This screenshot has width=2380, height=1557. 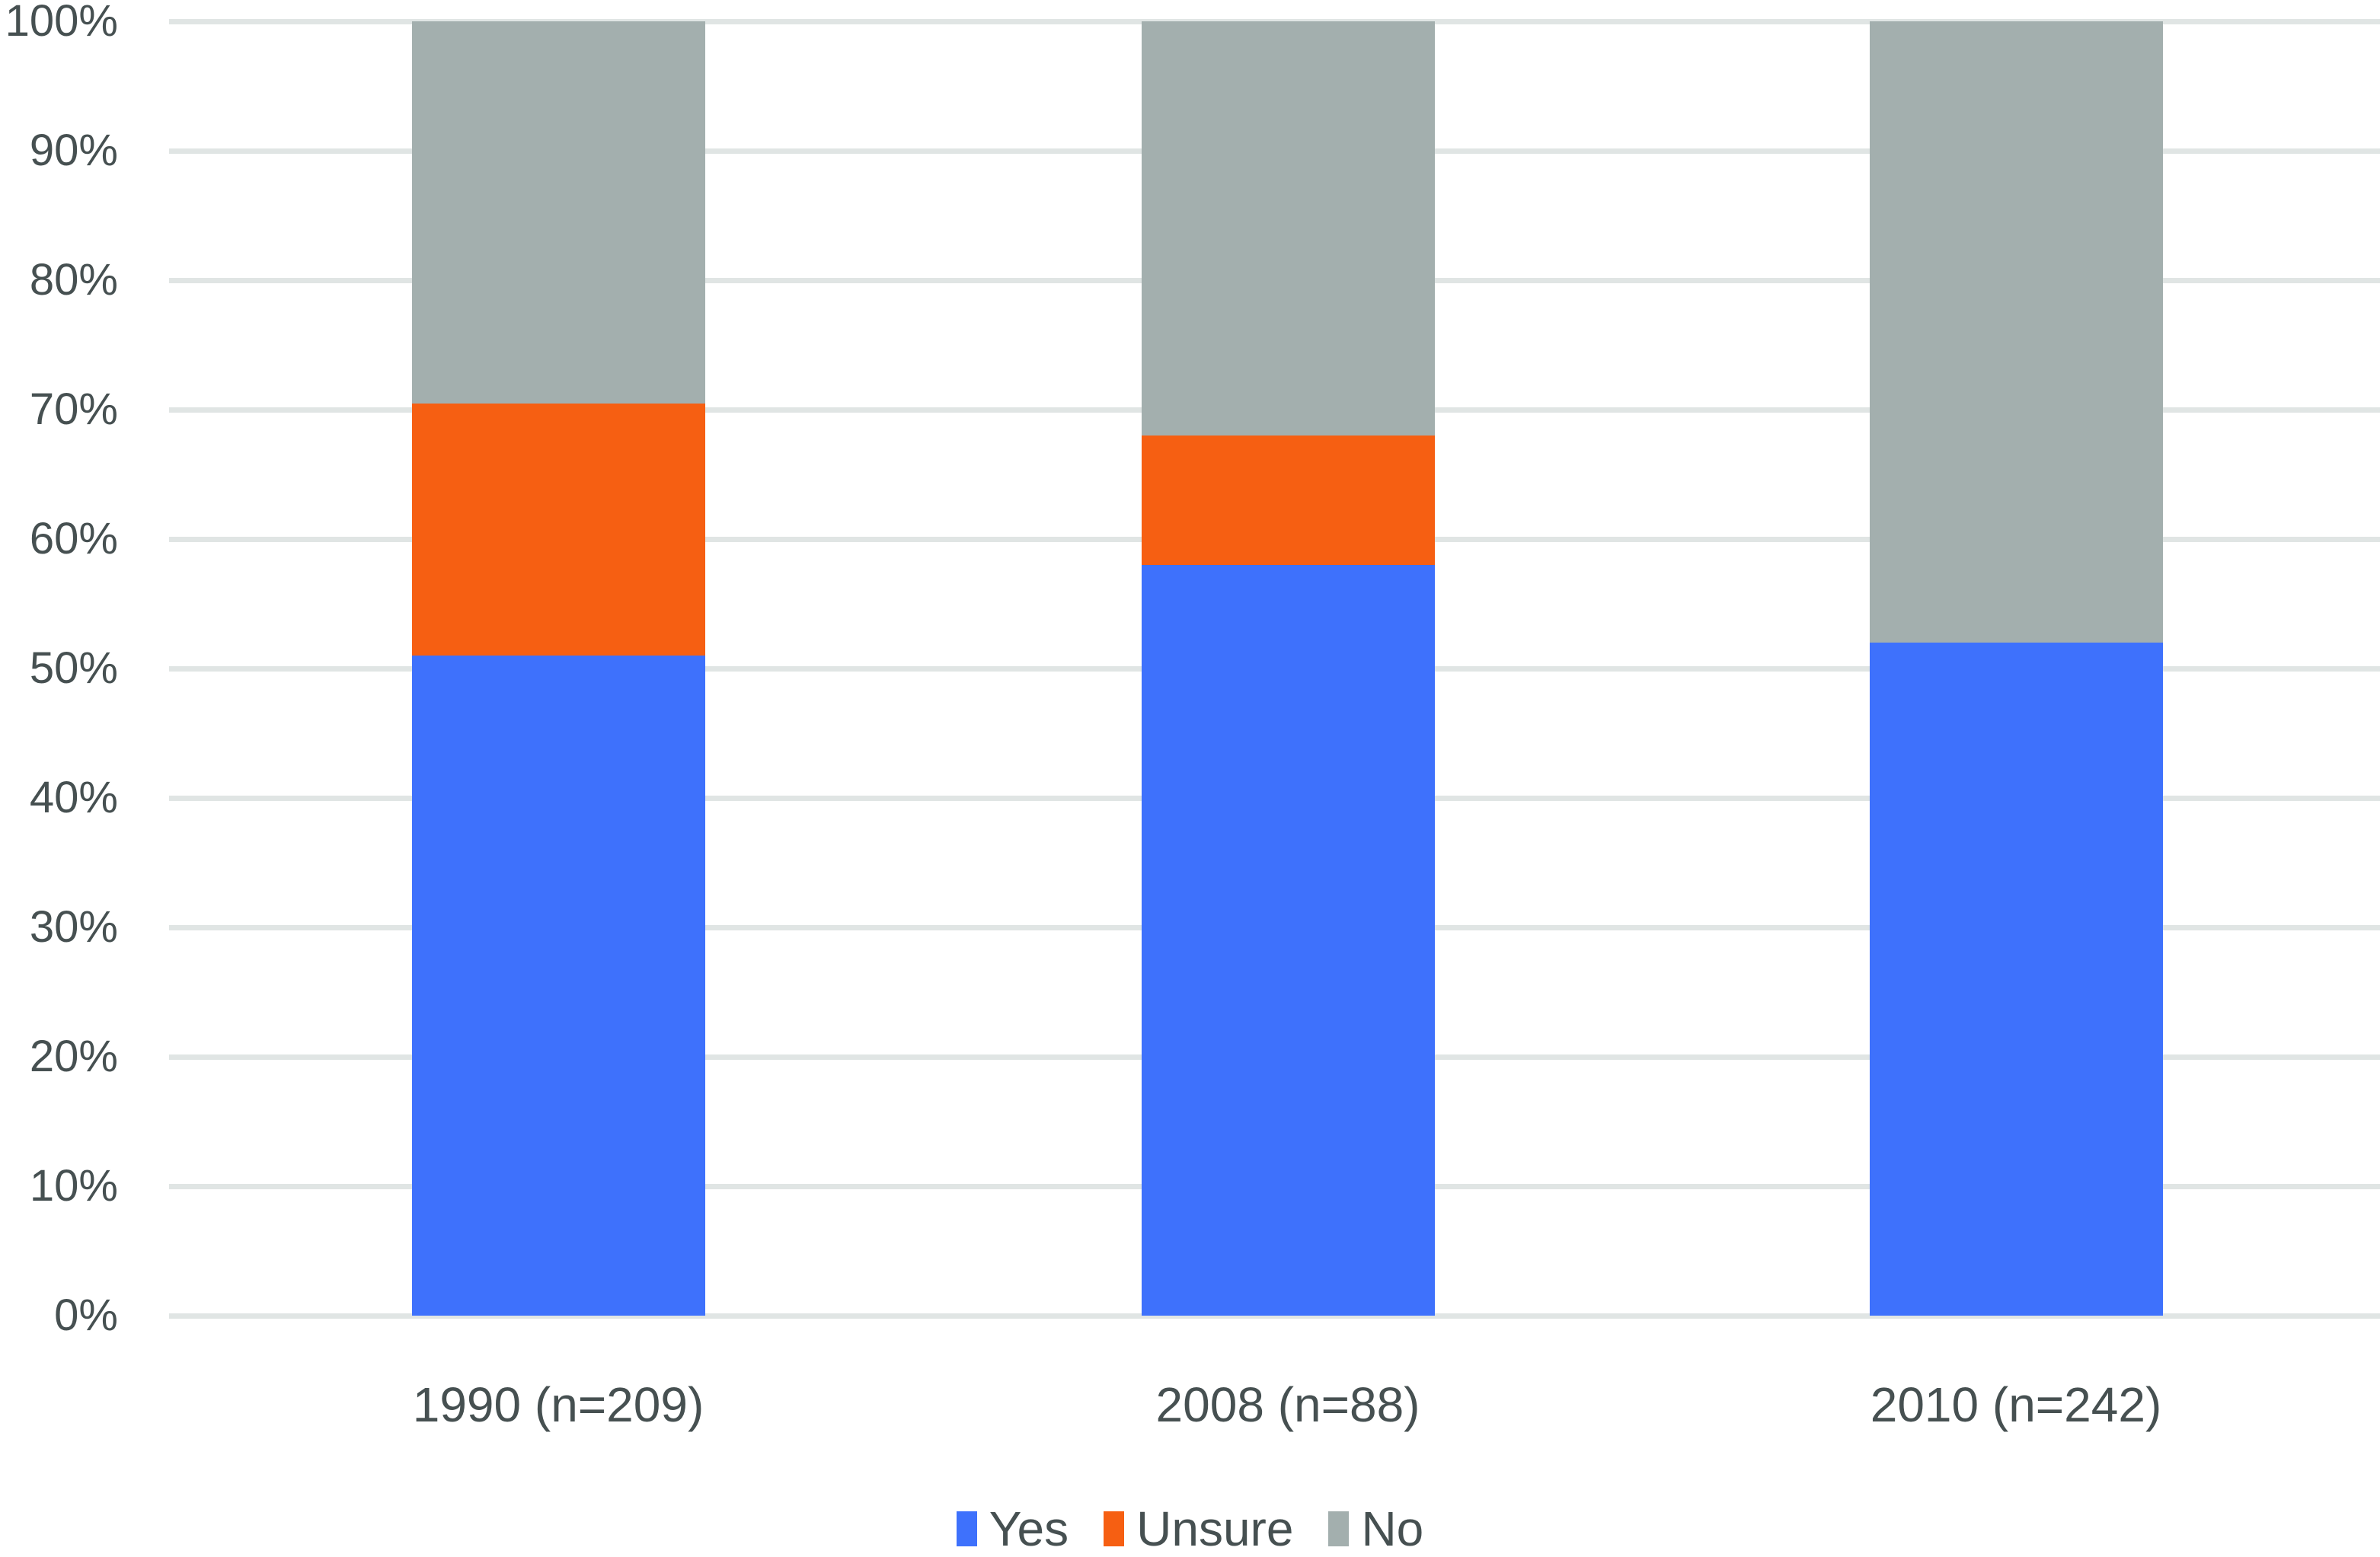 What do you see at coordinates (62, 23) in the screenshot?
I see `y-axis-tick-label: 100%` at bounding box center [62, 23].